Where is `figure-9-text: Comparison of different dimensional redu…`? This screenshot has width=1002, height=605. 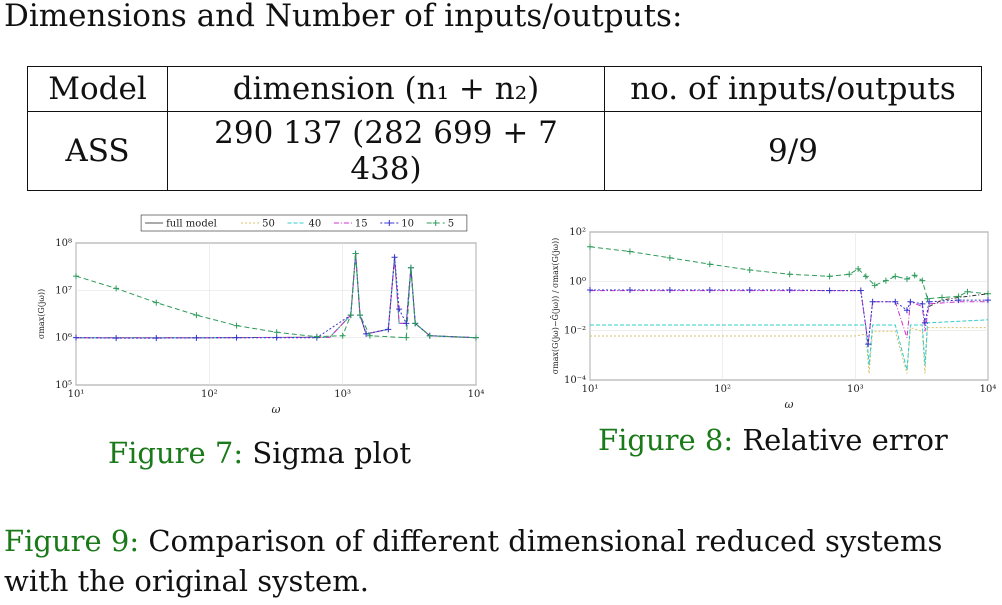
figure-9-text: Comparison of different dimensional redu… is located at coordinates (473, 561).